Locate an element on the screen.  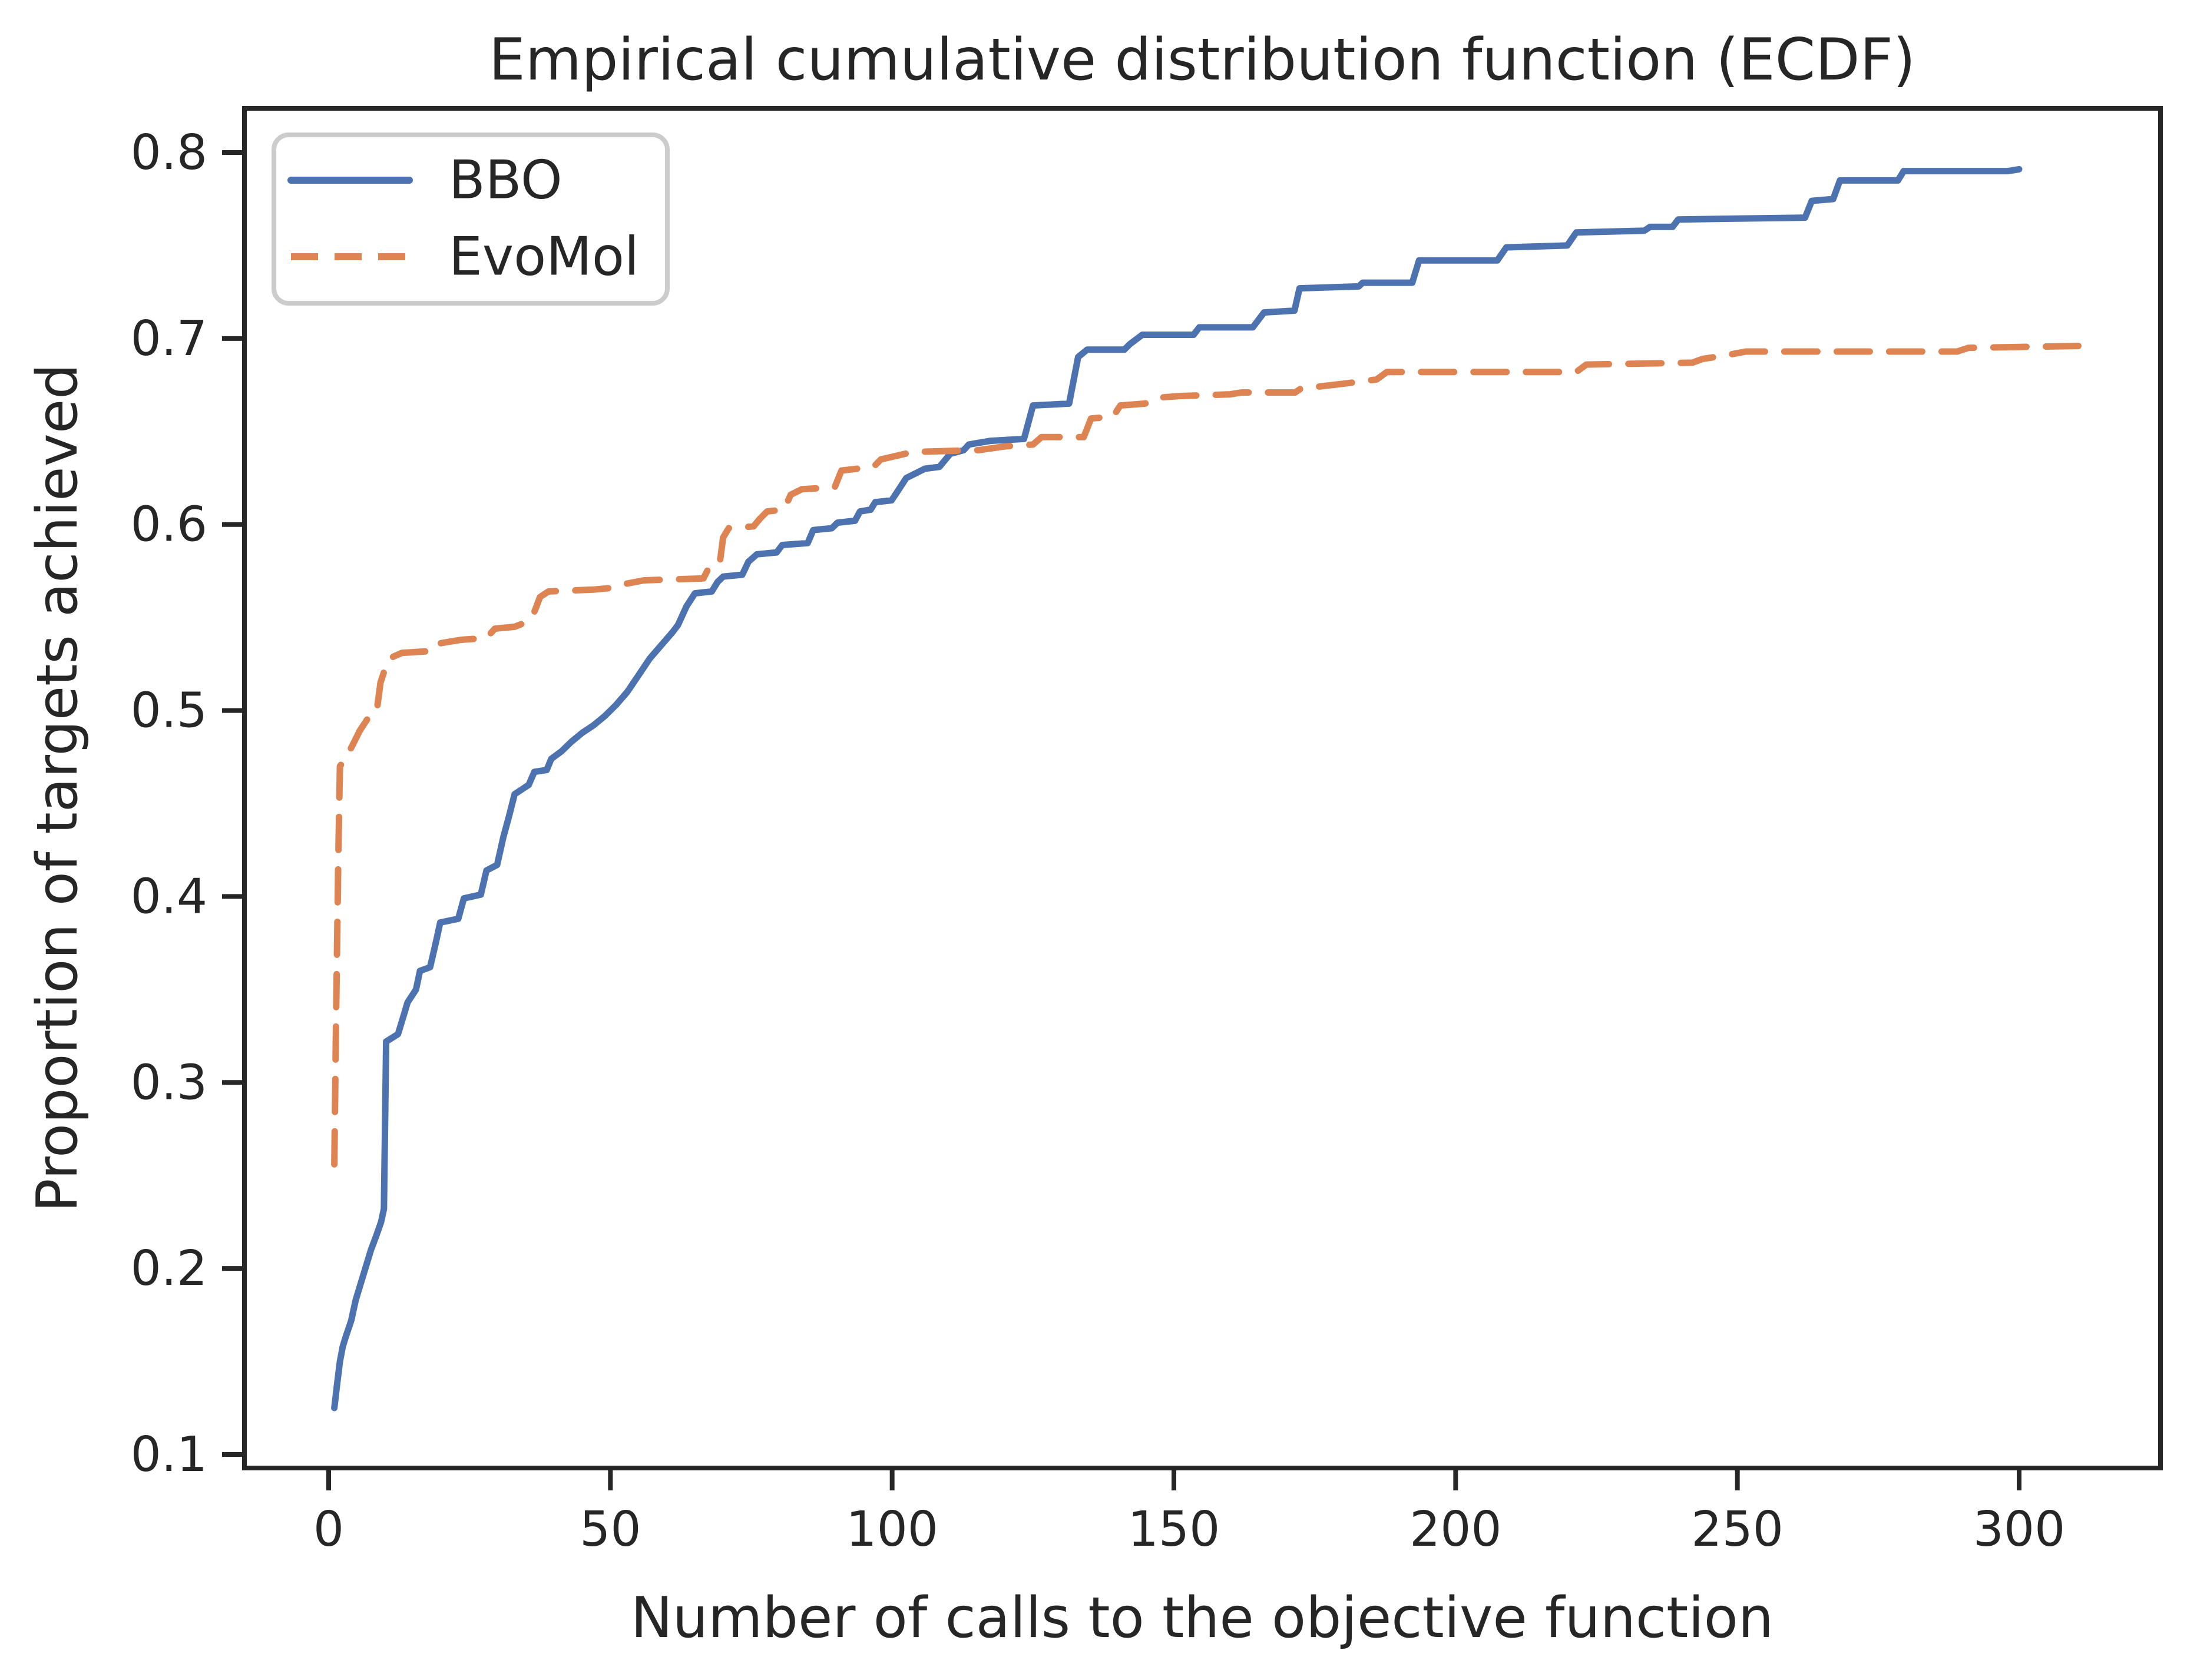
x-tick-label: 0 is located at coordinates (328, 1530).